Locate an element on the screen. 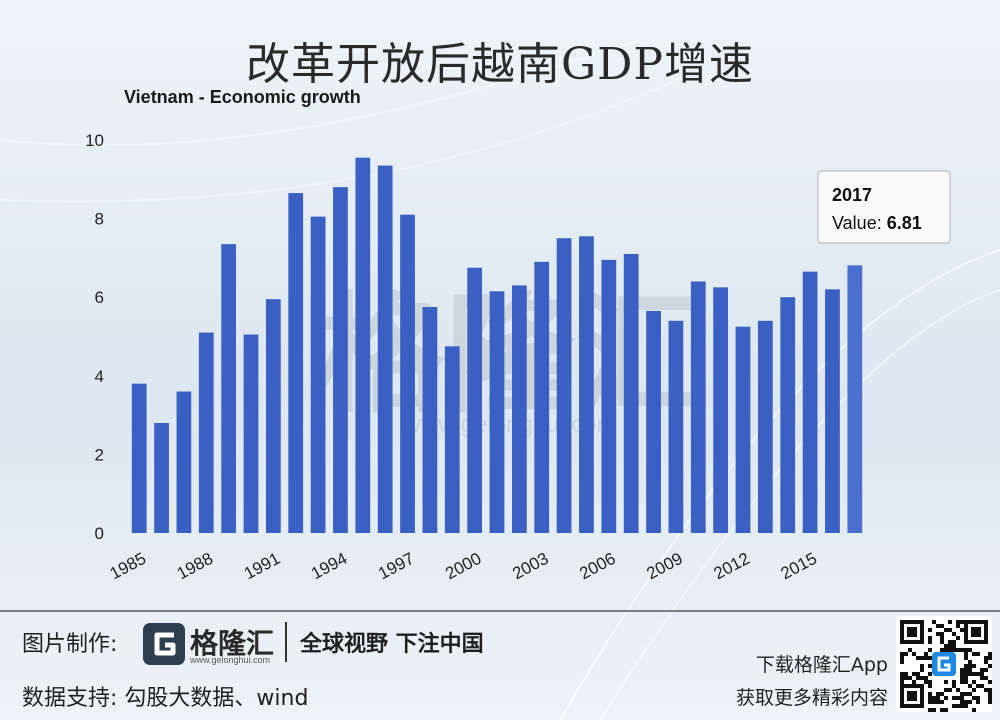 This screenshot has width=1000, height=720. app-download-text: 下载格隆汇App is located at coordinates (821, 665).